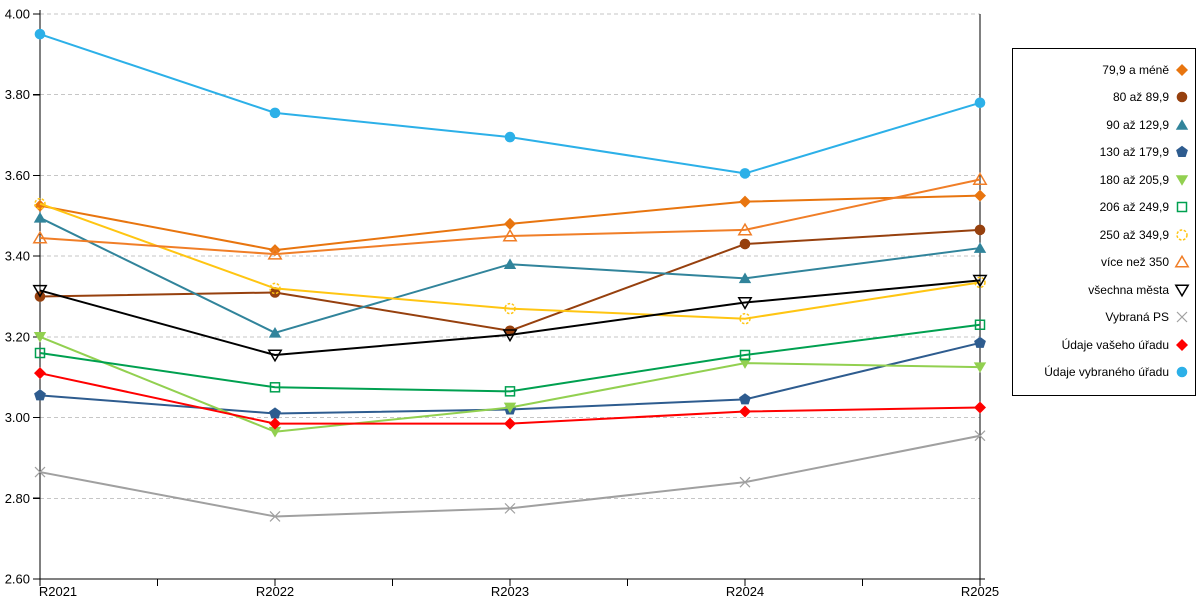 Image resolution: width=1200 pixels, height=600 pixels. I want to click on x-legend-icon, so click(1182, 317).